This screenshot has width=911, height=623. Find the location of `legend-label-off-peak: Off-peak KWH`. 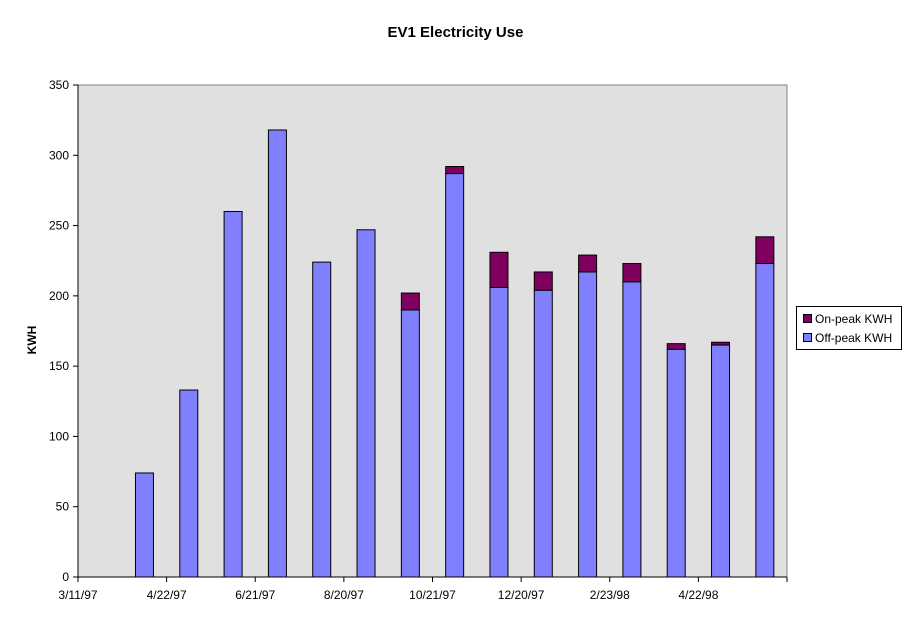

legend-label-off-peak: Off-peak KWH is located at coordinates (854, 338).